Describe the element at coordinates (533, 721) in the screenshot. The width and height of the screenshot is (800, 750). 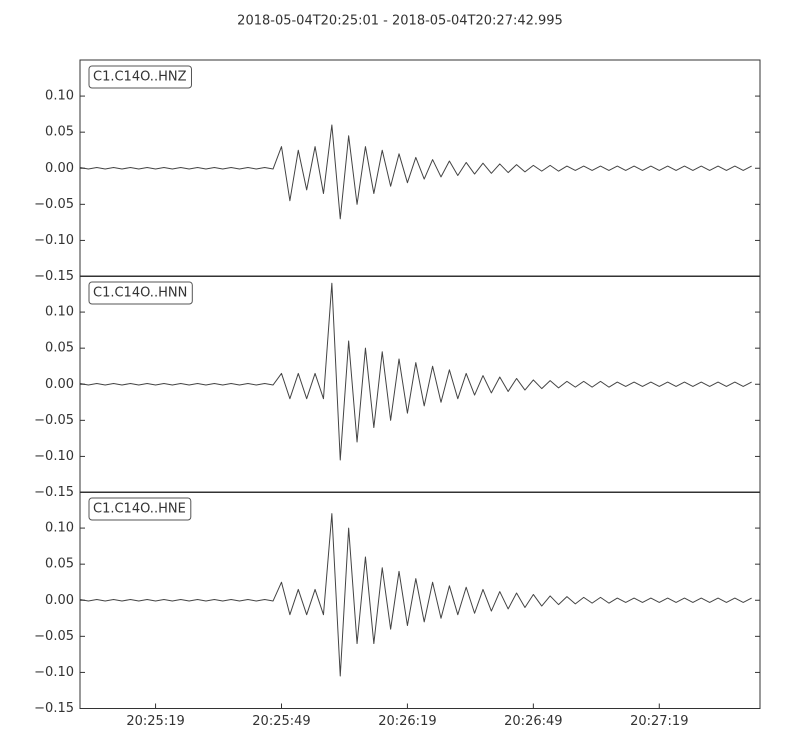
I see `x-tick-label: 20:26:49` at that location.